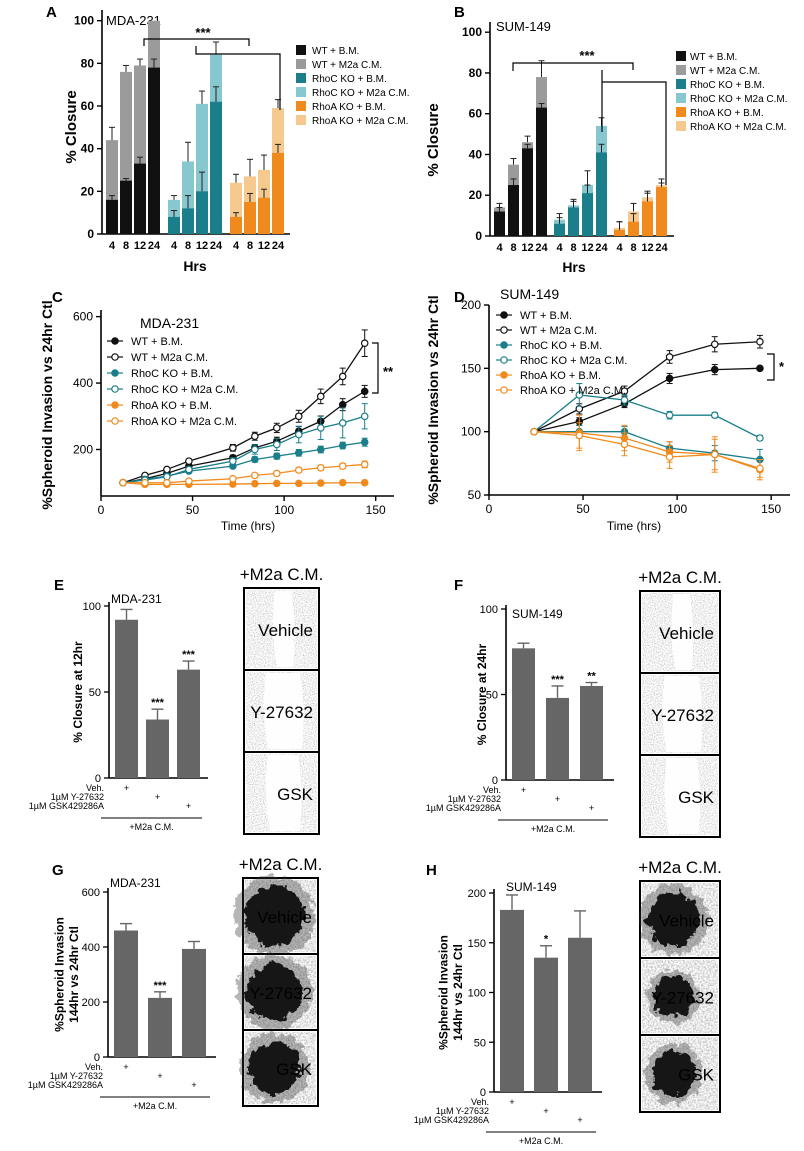 This screenshot has width=804, height=1151. I want to click on panel-h-image-strip: +M2a C.M. Vehicle Y-27632 GSK, so click(680, 985).